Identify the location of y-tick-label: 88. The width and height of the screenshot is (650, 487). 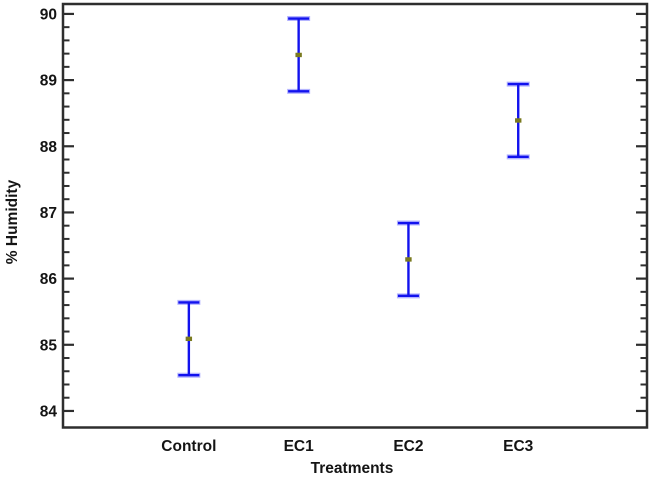
(49, 147).